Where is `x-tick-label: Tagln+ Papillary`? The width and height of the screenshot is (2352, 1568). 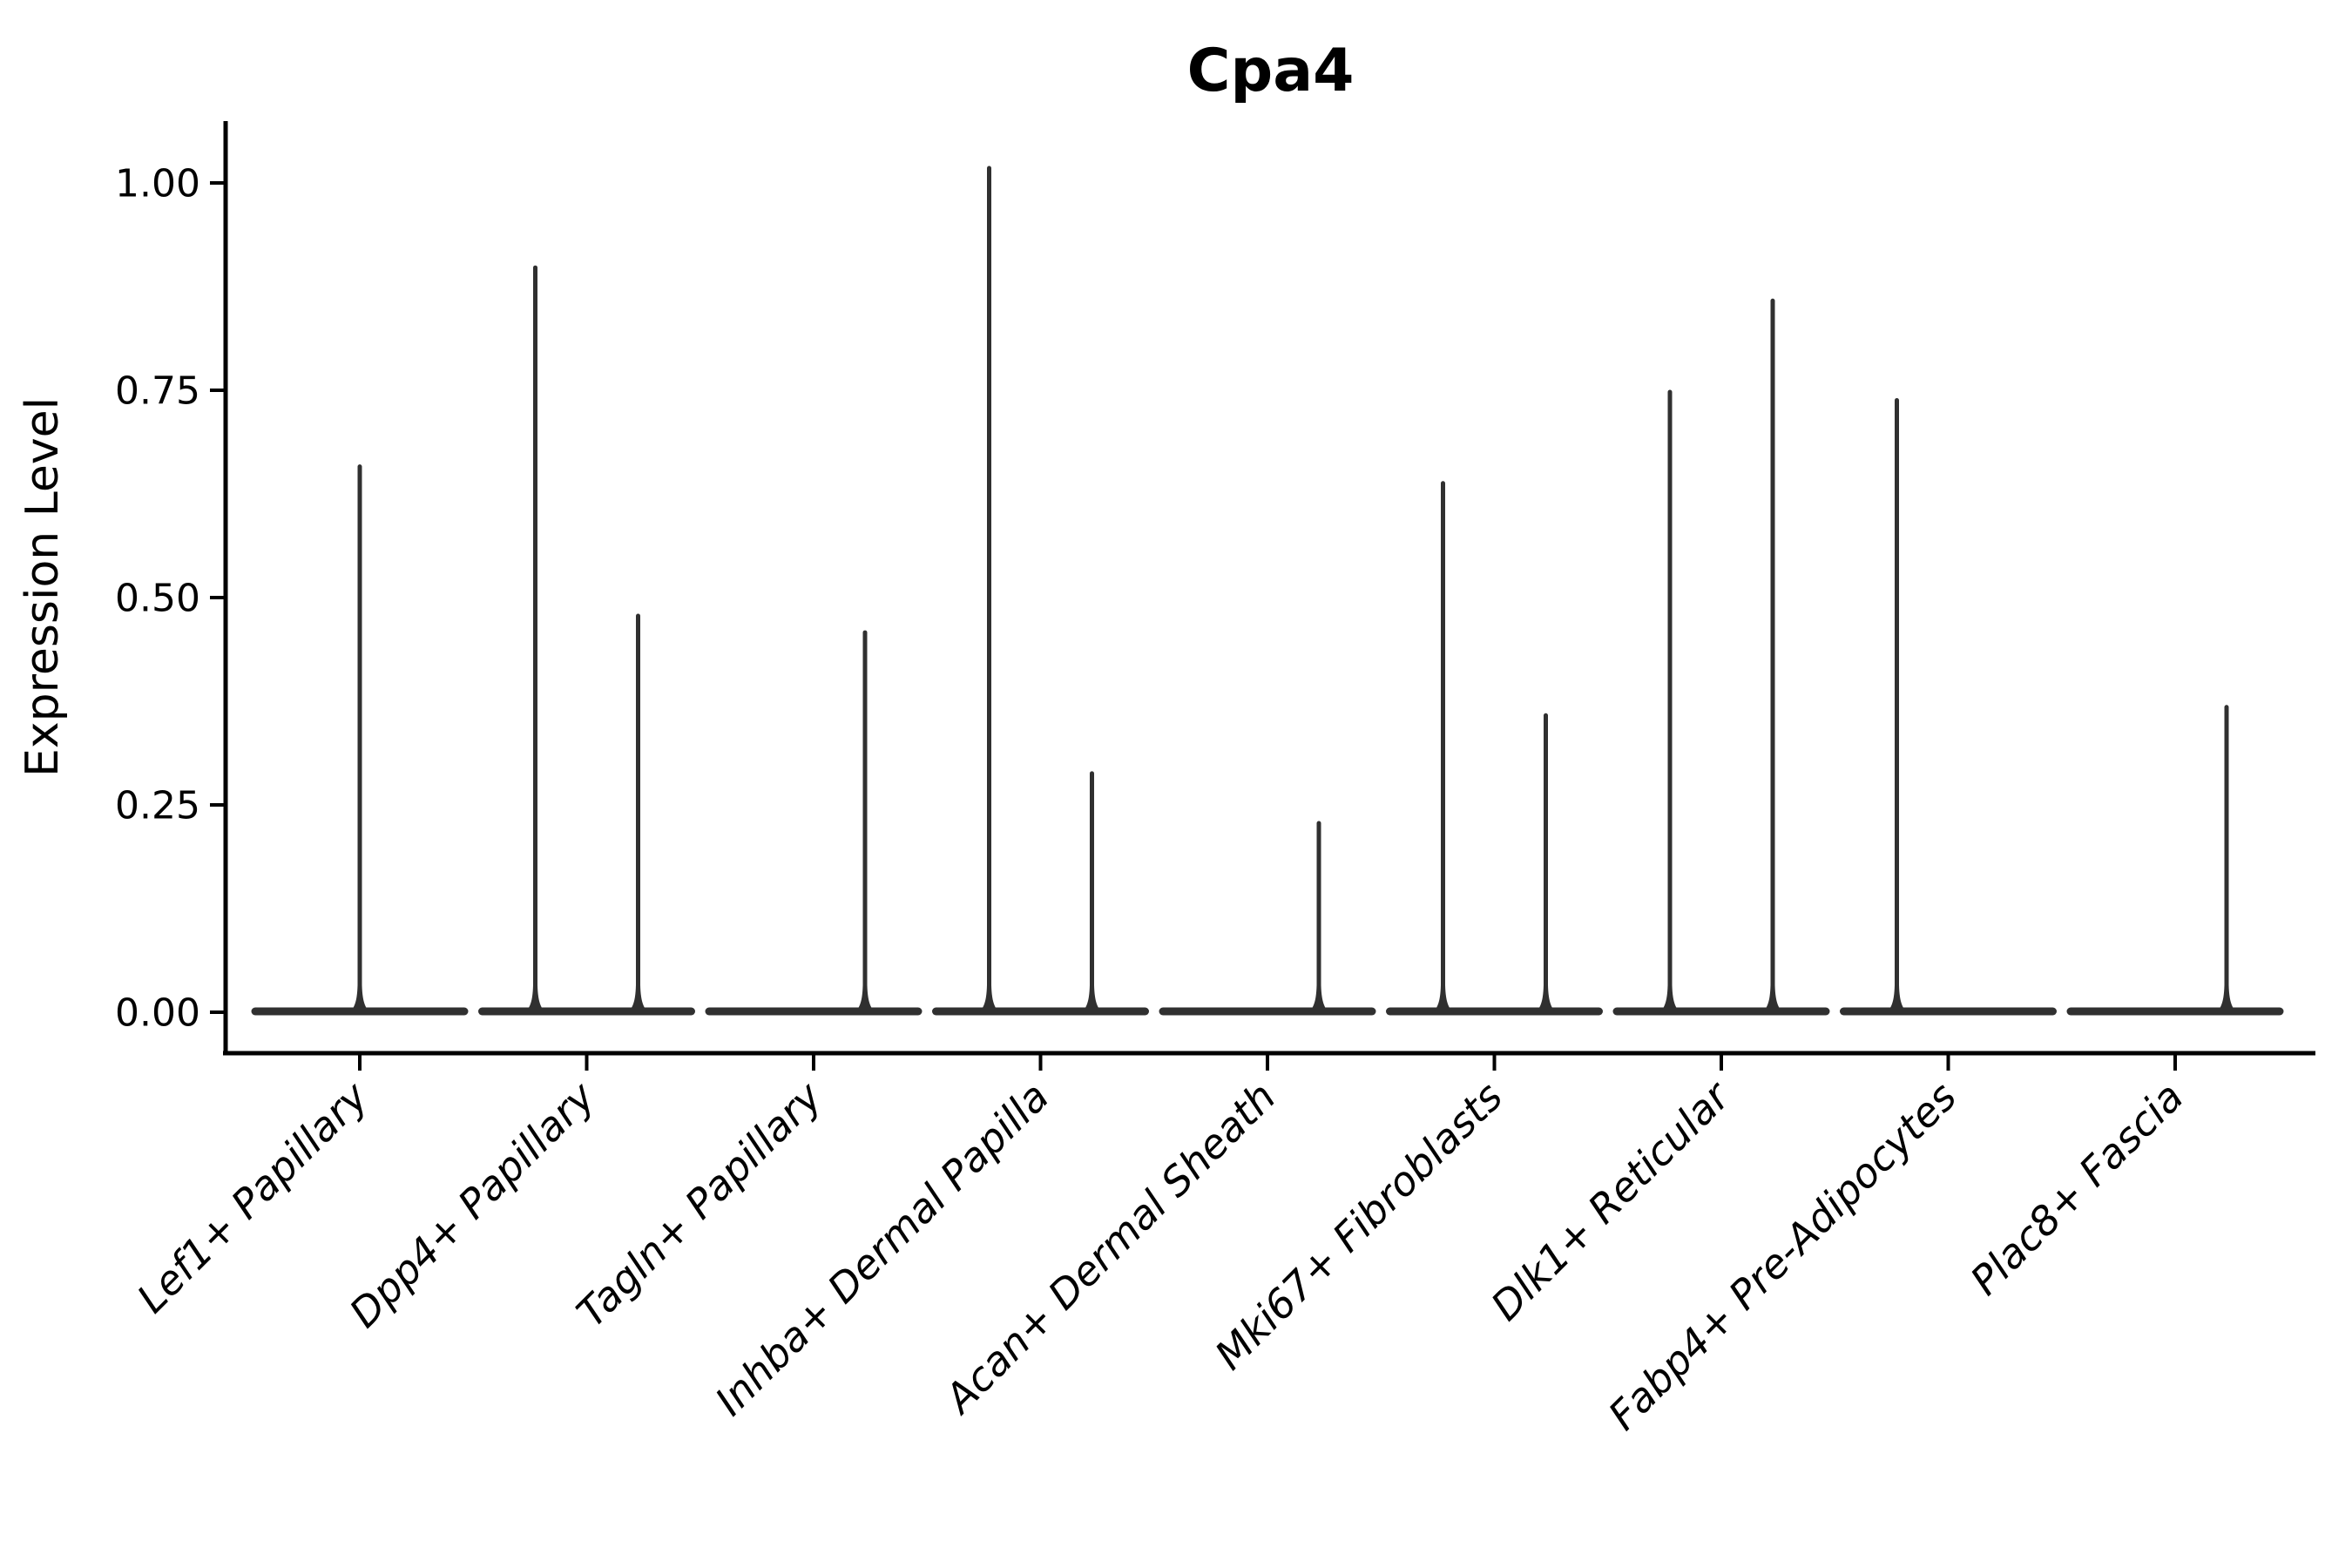
x-tick-label: Tagln+ Papillary is located at coordinates (699, 1204).